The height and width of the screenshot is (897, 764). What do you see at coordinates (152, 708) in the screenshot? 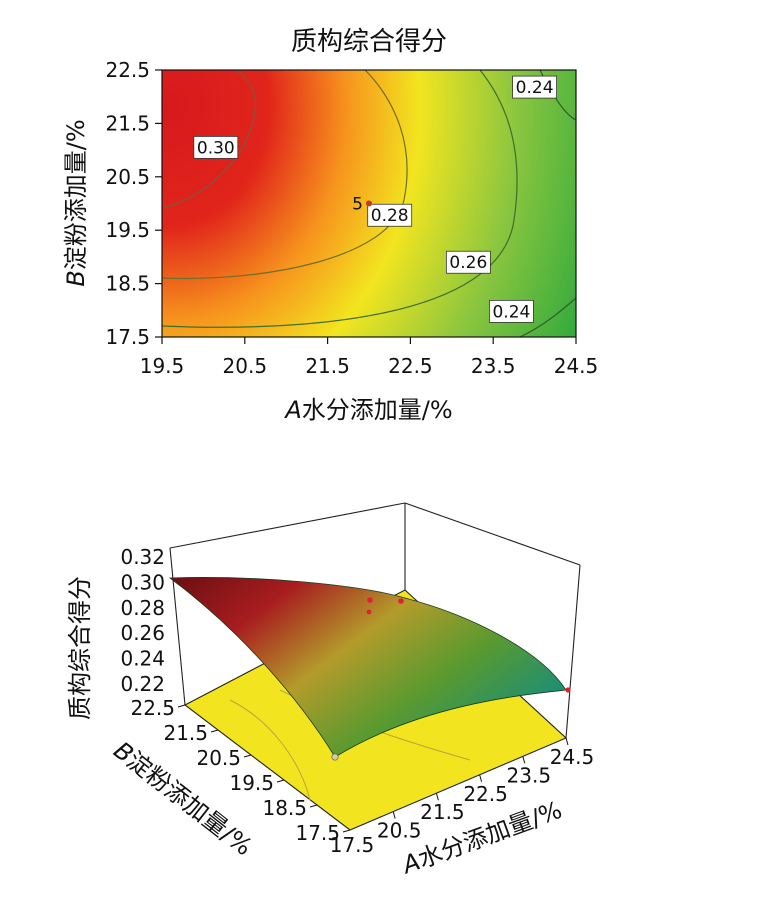
I see `b-tick-label: 22.5` at bounding box center [152, 708].